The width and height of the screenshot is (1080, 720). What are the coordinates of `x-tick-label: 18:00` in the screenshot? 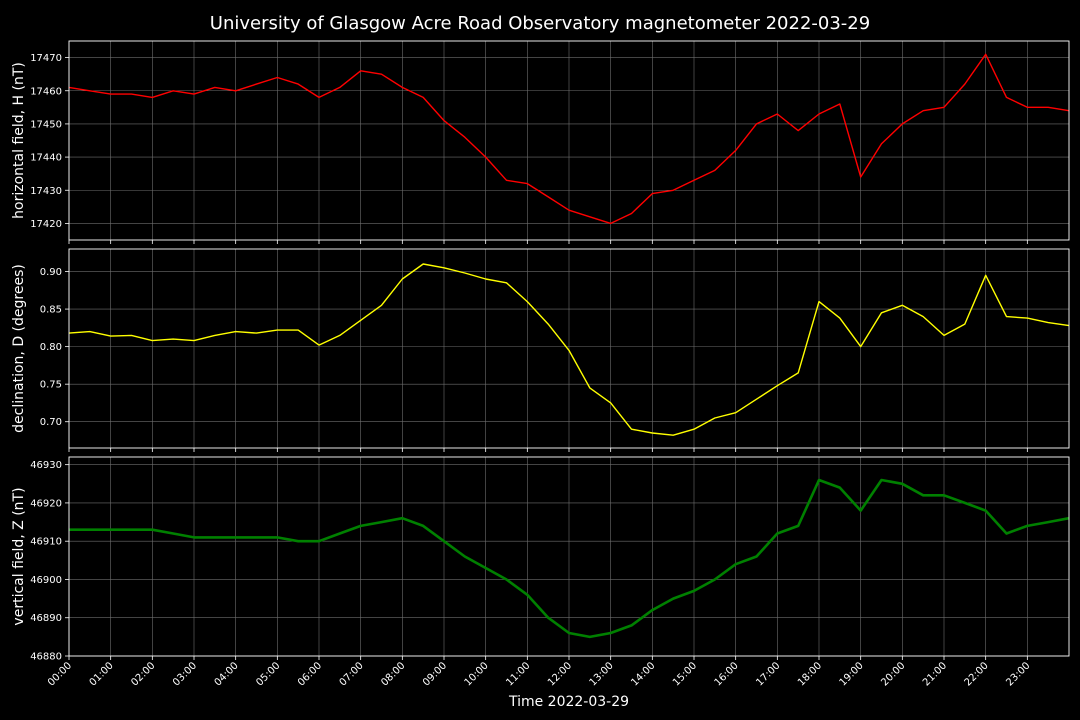 It's located at (810, 674).